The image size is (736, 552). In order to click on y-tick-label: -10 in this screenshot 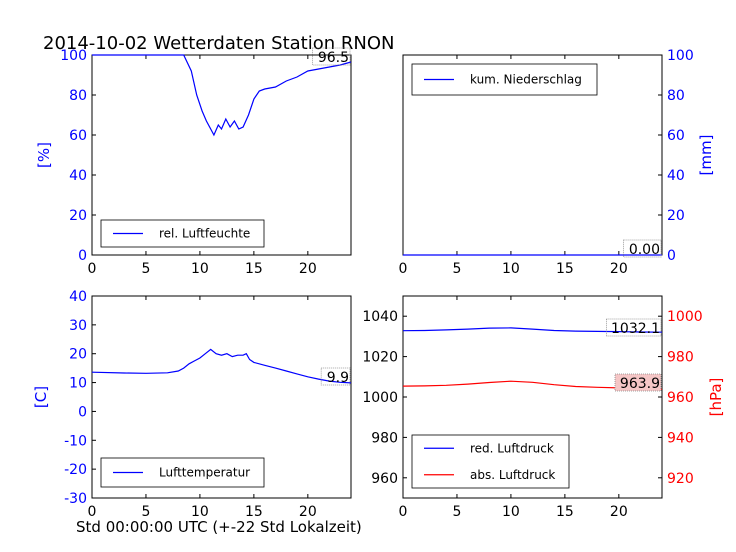, I will do `click(75, 441)`.